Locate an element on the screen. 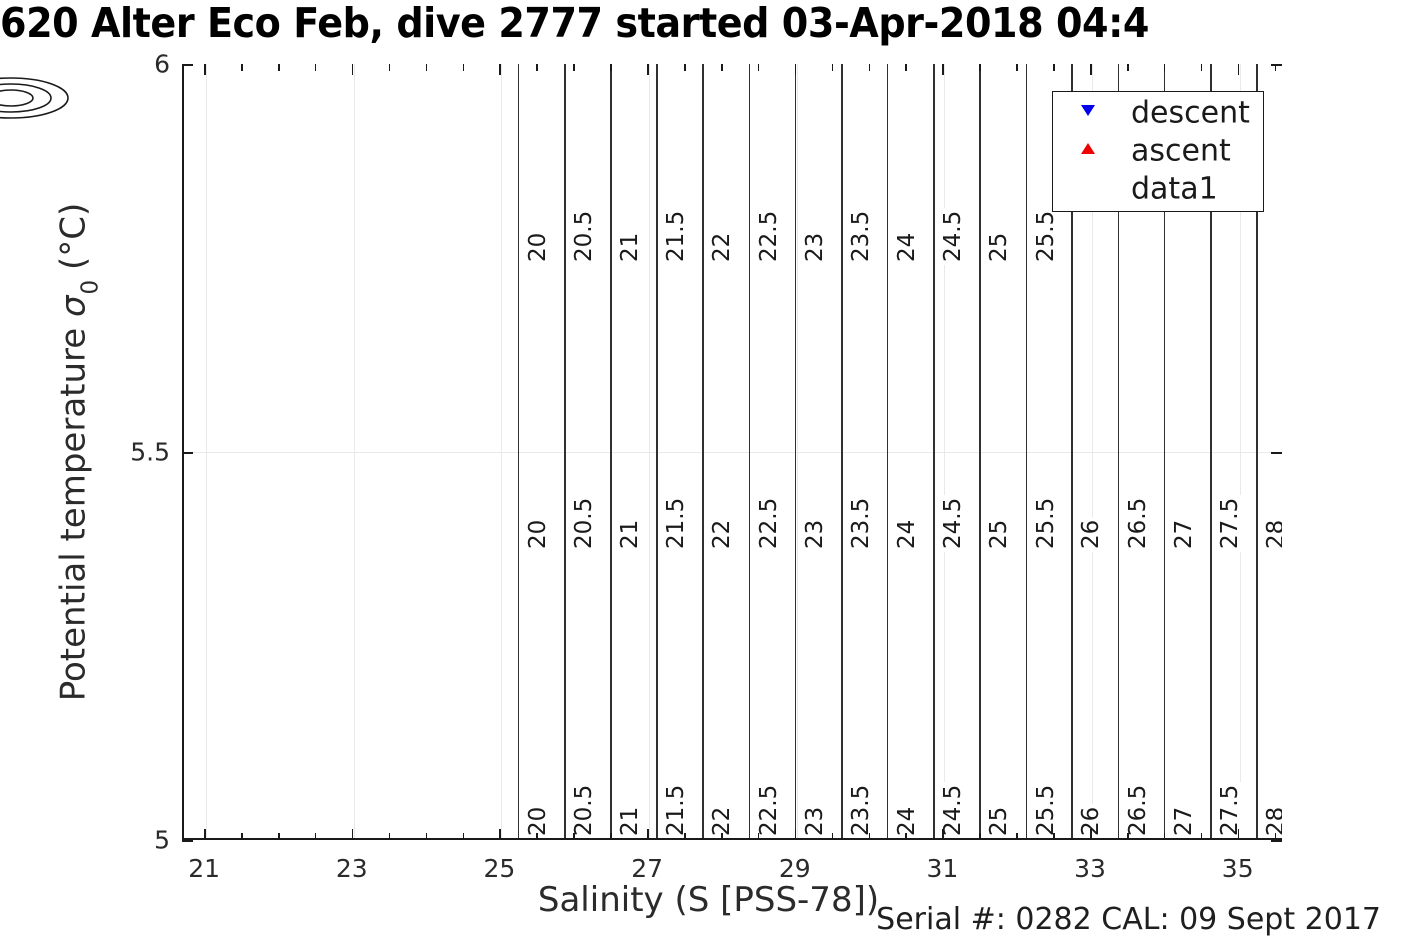 The width and height of the screenshot is (1417, 945). contour-label: 27 is located at coordinates (1184, 820).